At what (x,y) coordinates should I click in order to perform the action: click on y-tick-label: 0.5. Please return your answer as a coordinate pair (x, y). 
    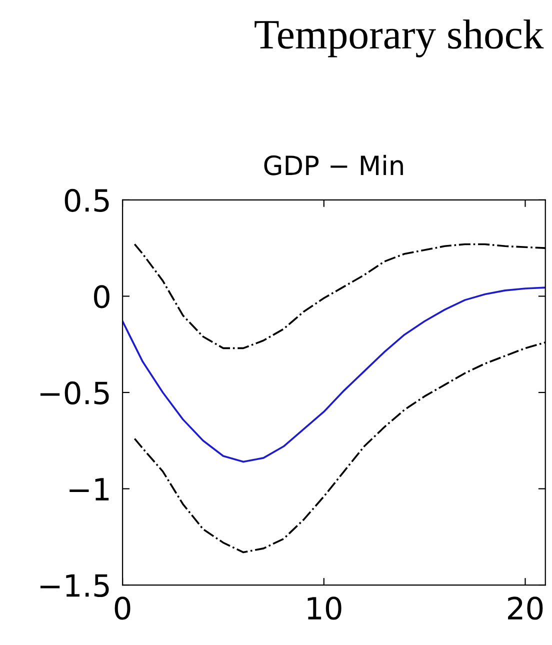
    Looking at the image, I should click on (86, 200).